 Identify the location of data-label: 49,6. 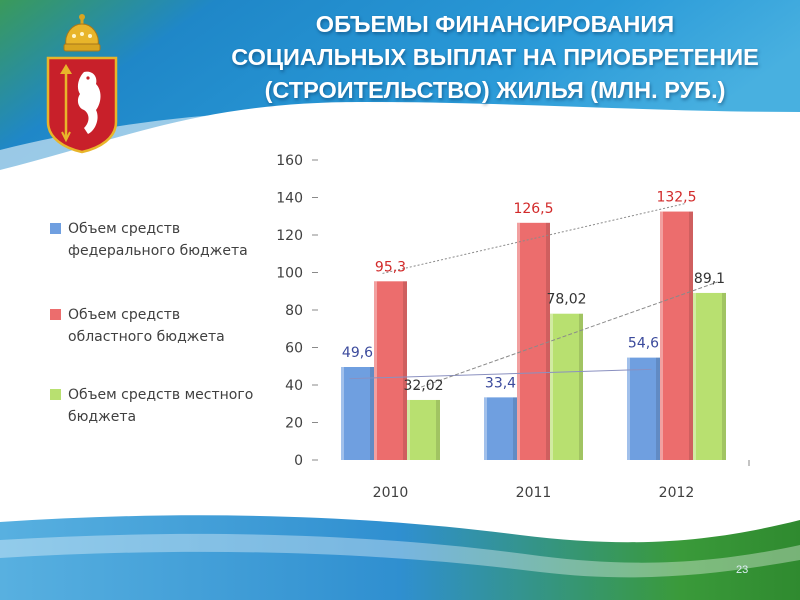
(357, 353).